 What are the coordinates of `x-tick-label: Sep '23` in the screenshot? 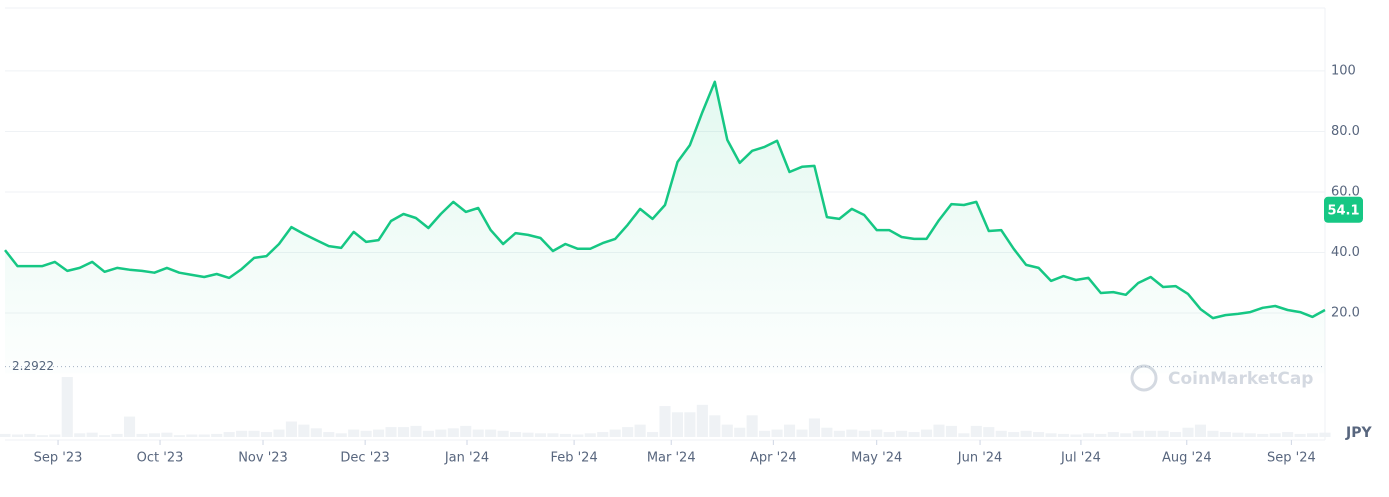 It's located at (58, 458).